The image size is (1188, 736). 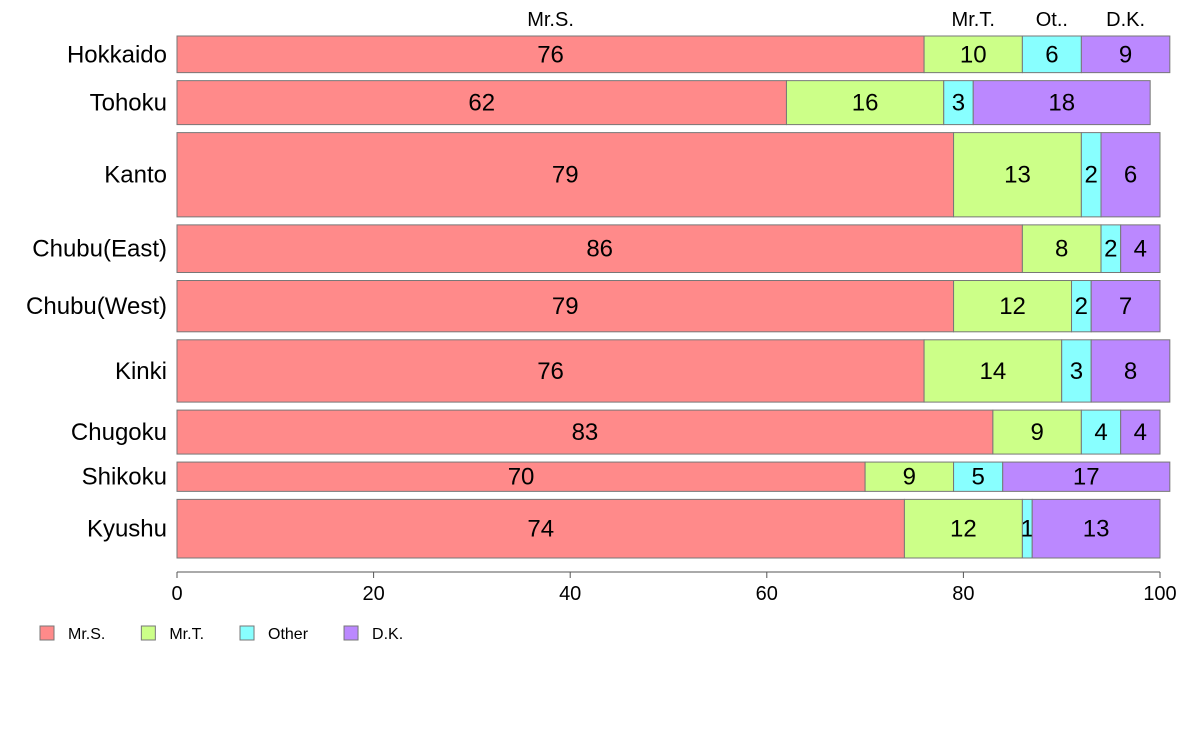 I want to click on series-top-label: D.K., so click(x=1125, y=20).